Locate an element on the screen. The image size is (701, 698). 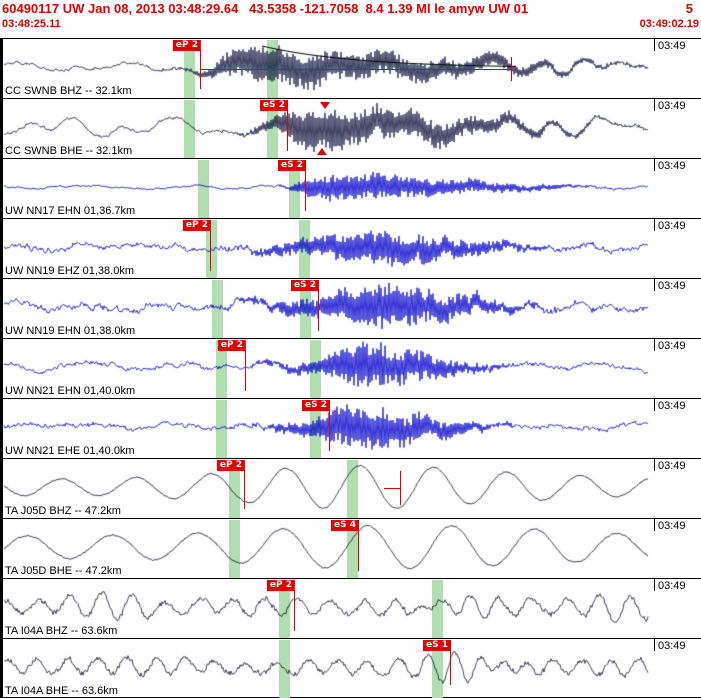
trace-row: eS 2 03:49 UW NN21 EHE 01,40.0km is located at coordinates (350, 428).